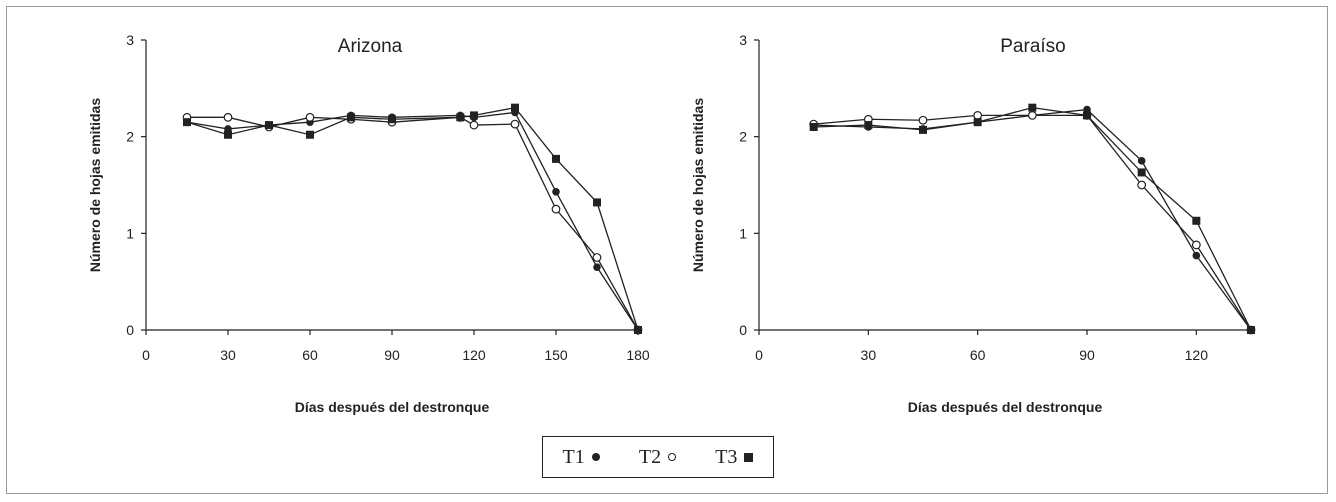  Describe the element at coordinates (370, 46) in the screenshot. I see `chart-title: Arizona` at that location.